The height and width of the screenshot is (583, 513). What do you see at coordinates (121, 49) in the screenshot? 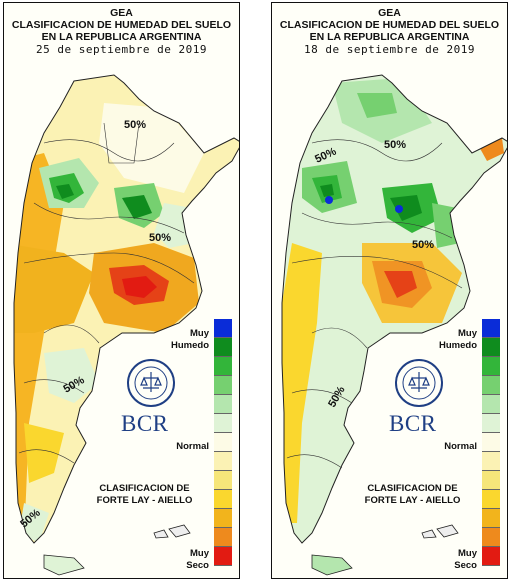
I see `map-date: 25 de septiembre de 2019` at bounding box center [121, 49].